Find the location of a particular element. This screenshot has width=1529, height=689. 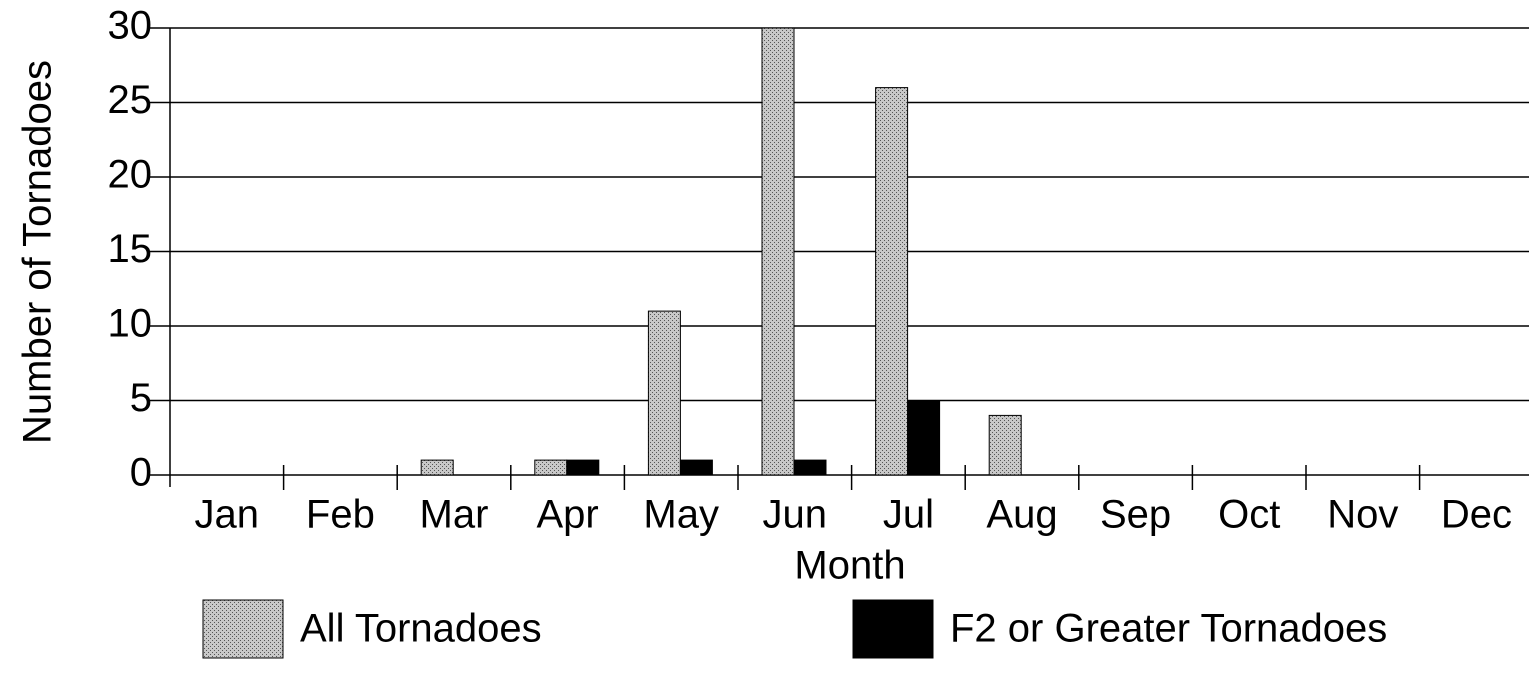

x-tick-label: Feb is located at coordinates (340, 515).